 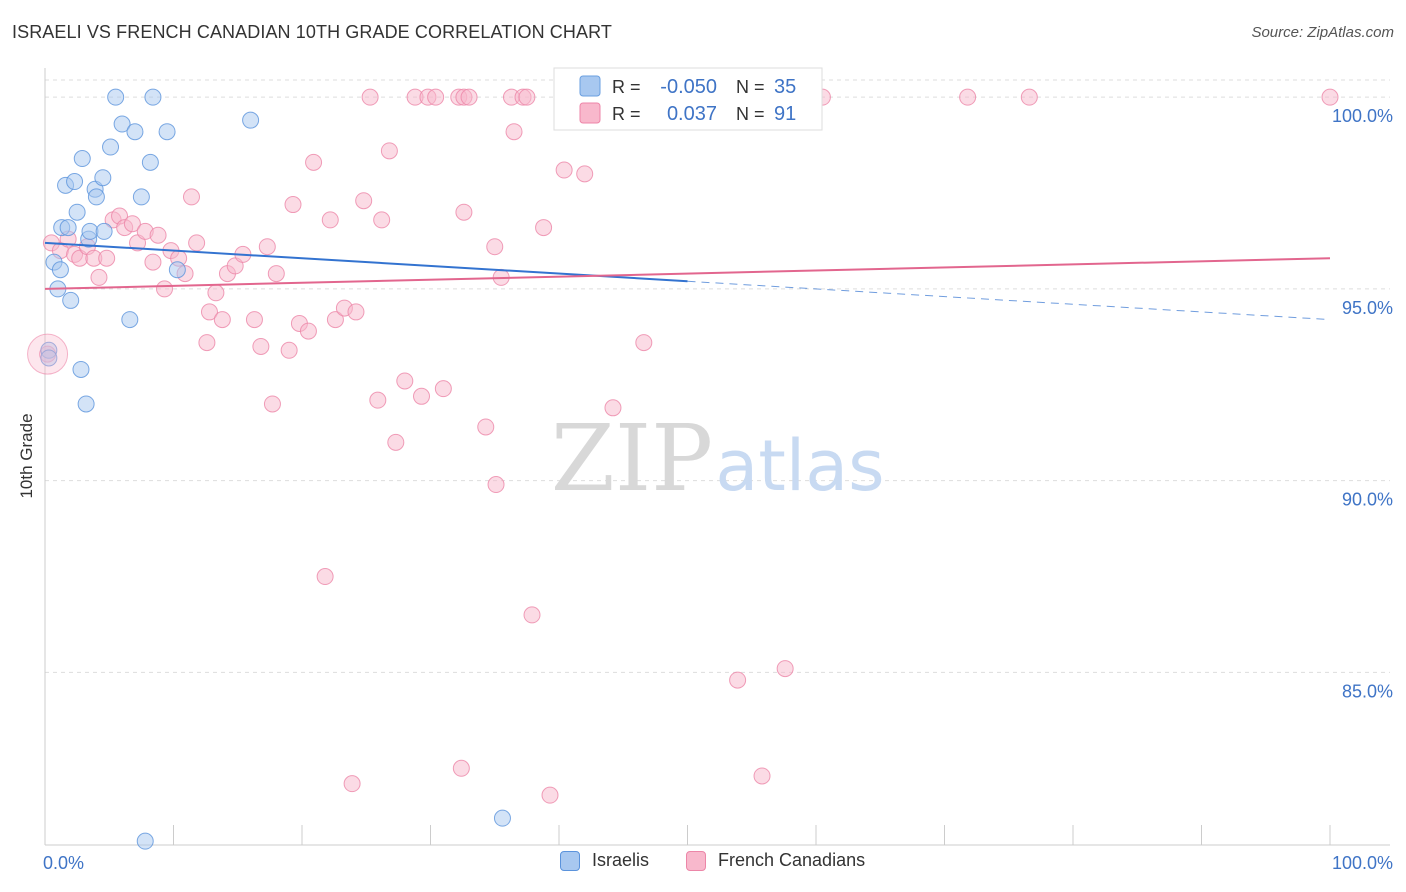 What do you see at coordinates (632, 458) in the screenshot?
I see `watermark-zip: ZIP` at bounding box center [632, 458].